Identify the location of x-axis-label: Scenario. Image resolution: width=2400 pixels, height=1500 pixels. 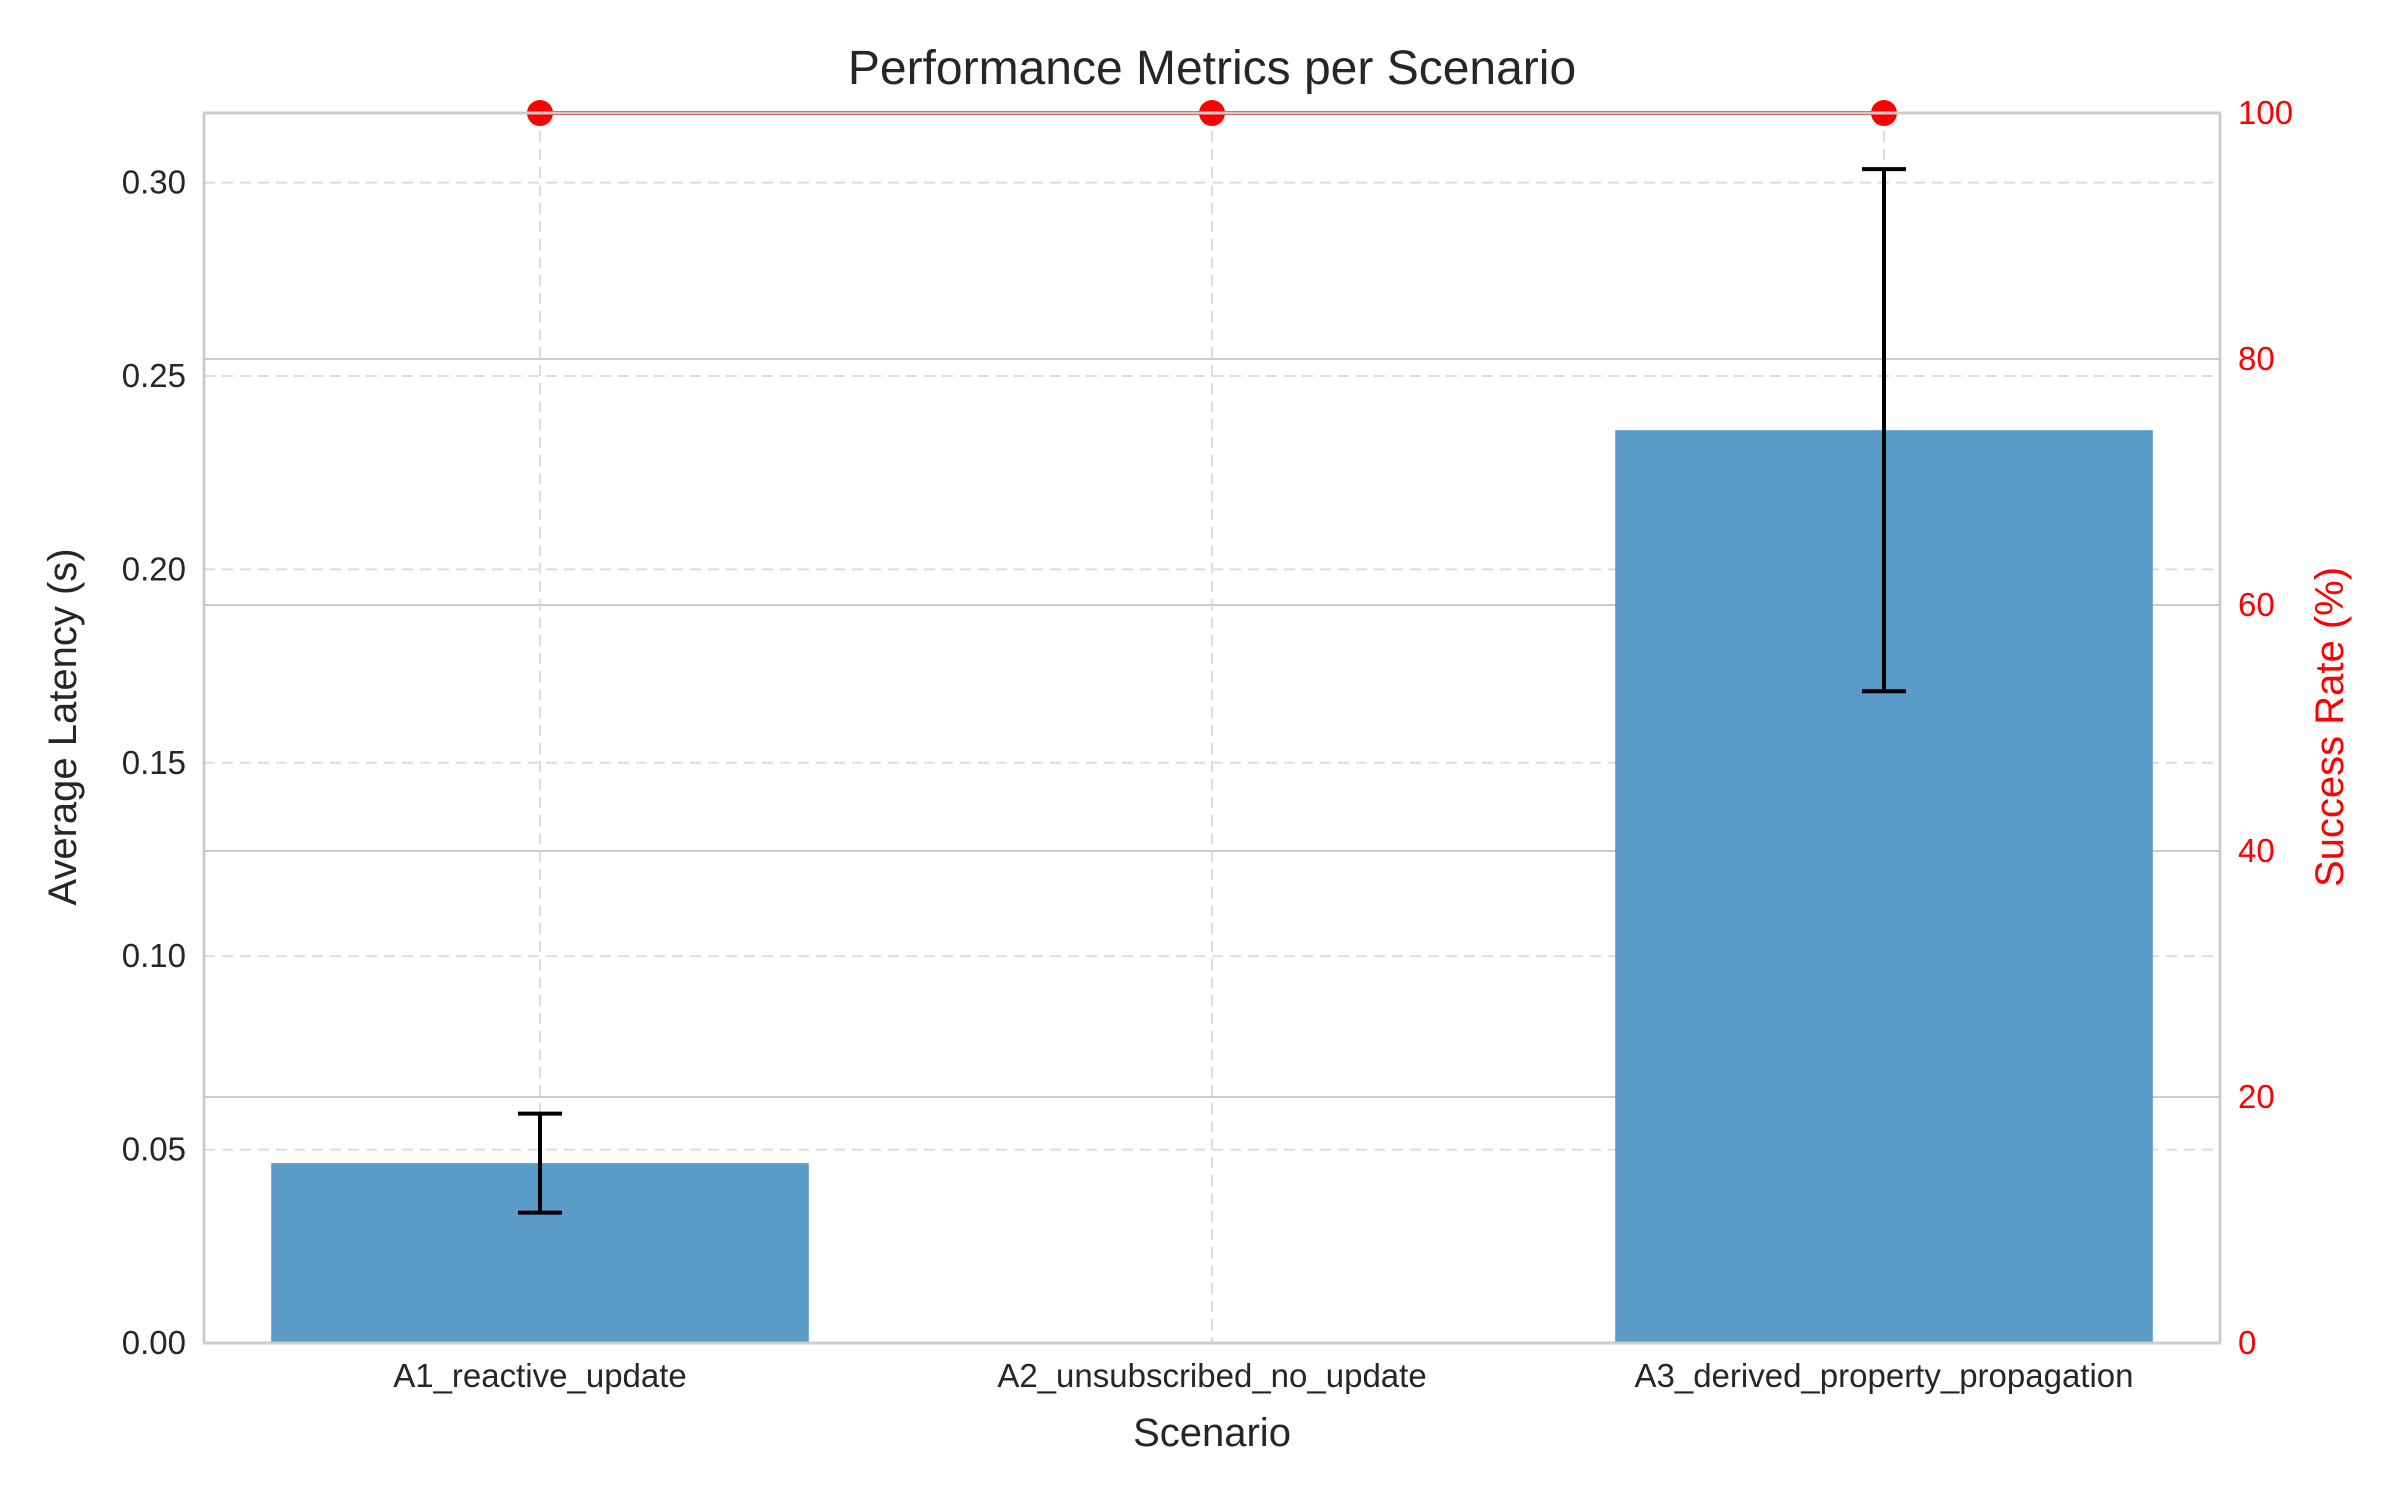
(1212, 1433).